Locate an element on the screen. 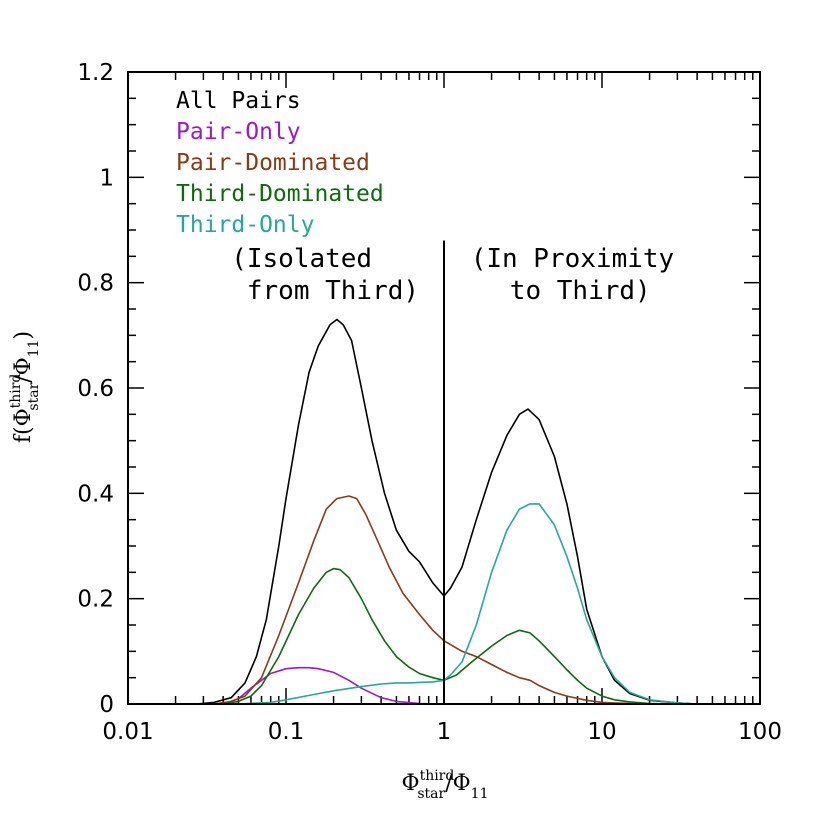 Image resolution: width=830 pixels, height=830 pixels. legend-entry: Third-Only is located at coordinates (245, 225).